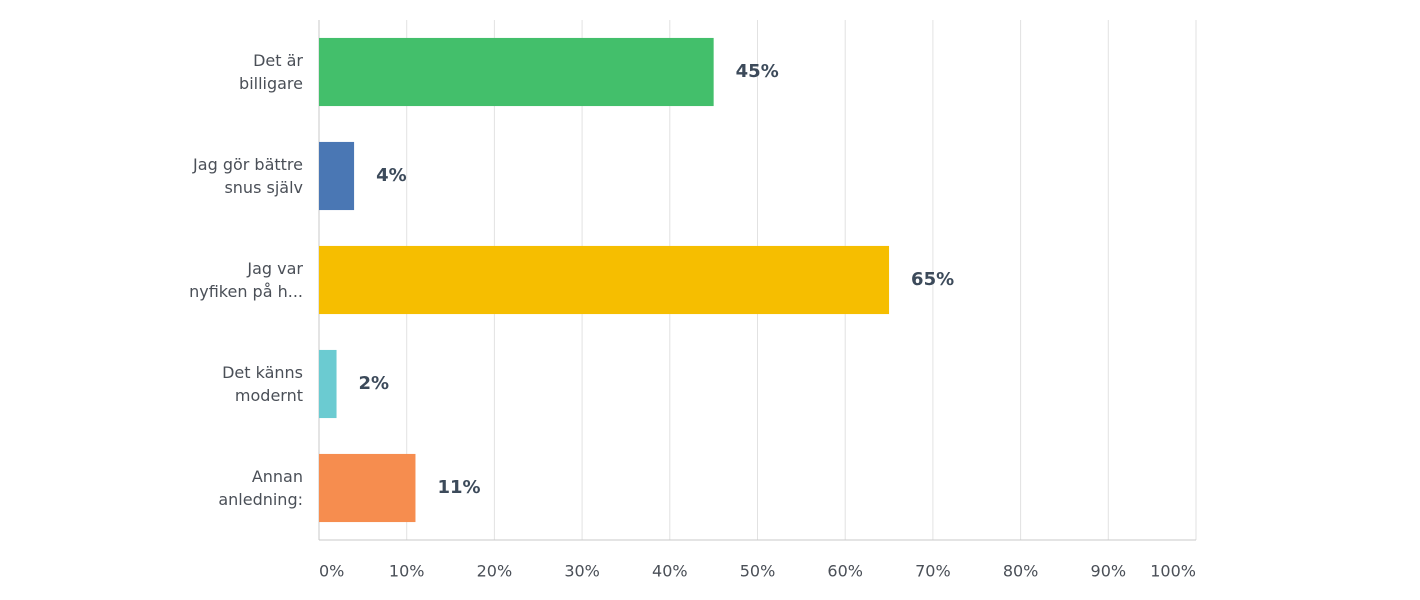  I want to click on y-tick-label: Det är billigare, so click(271, 72).